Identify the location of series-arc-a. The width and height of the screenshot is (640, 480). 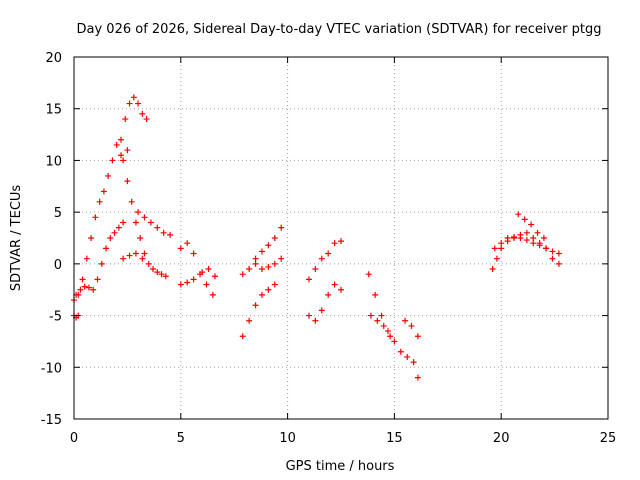
(101, 222).